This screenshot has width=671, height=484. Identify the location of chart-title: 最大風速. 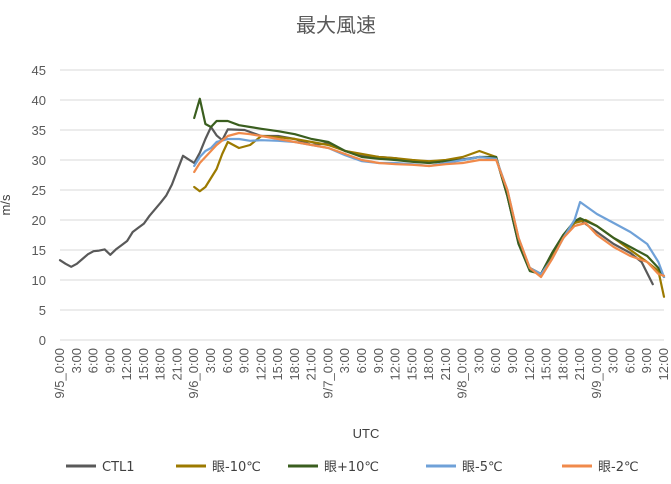
(336, 25).